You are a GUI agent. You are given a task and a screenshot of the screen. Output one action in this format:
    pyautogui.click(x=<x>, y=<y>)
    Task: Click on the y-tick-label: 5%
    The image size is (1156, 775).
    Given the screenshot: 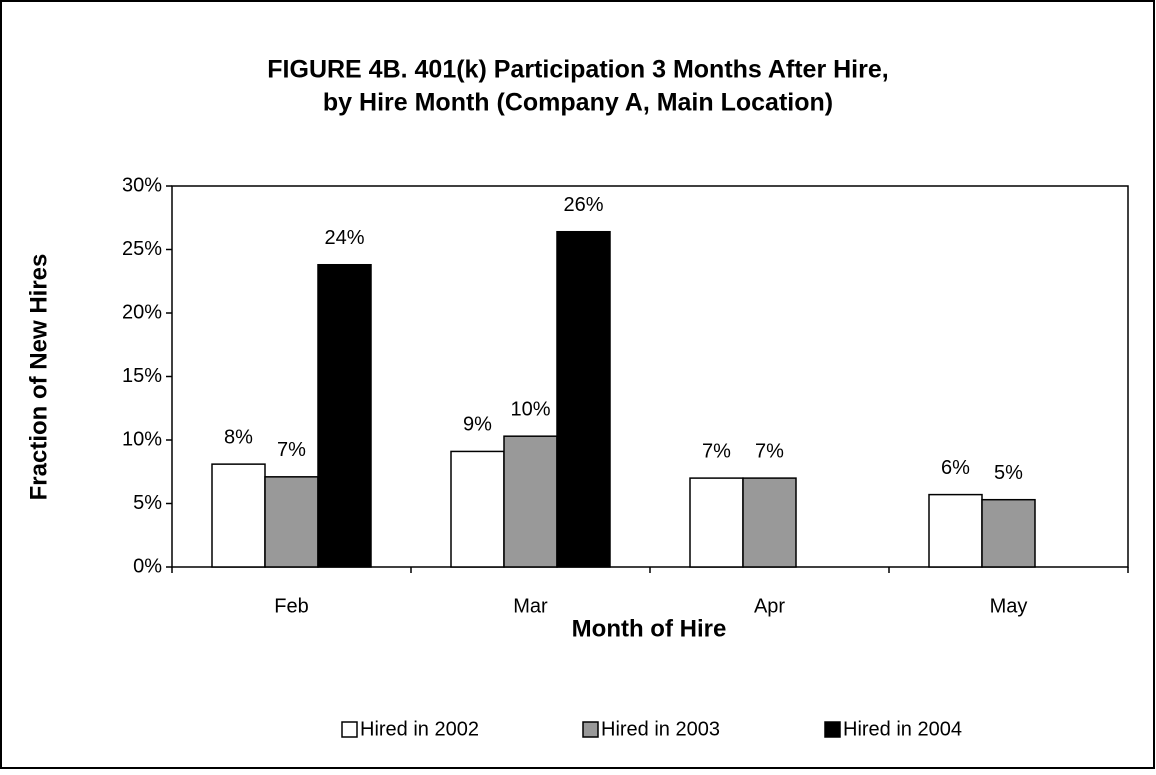 What is the action you would take?
    pyautogui.click(x=147, y=503)
    